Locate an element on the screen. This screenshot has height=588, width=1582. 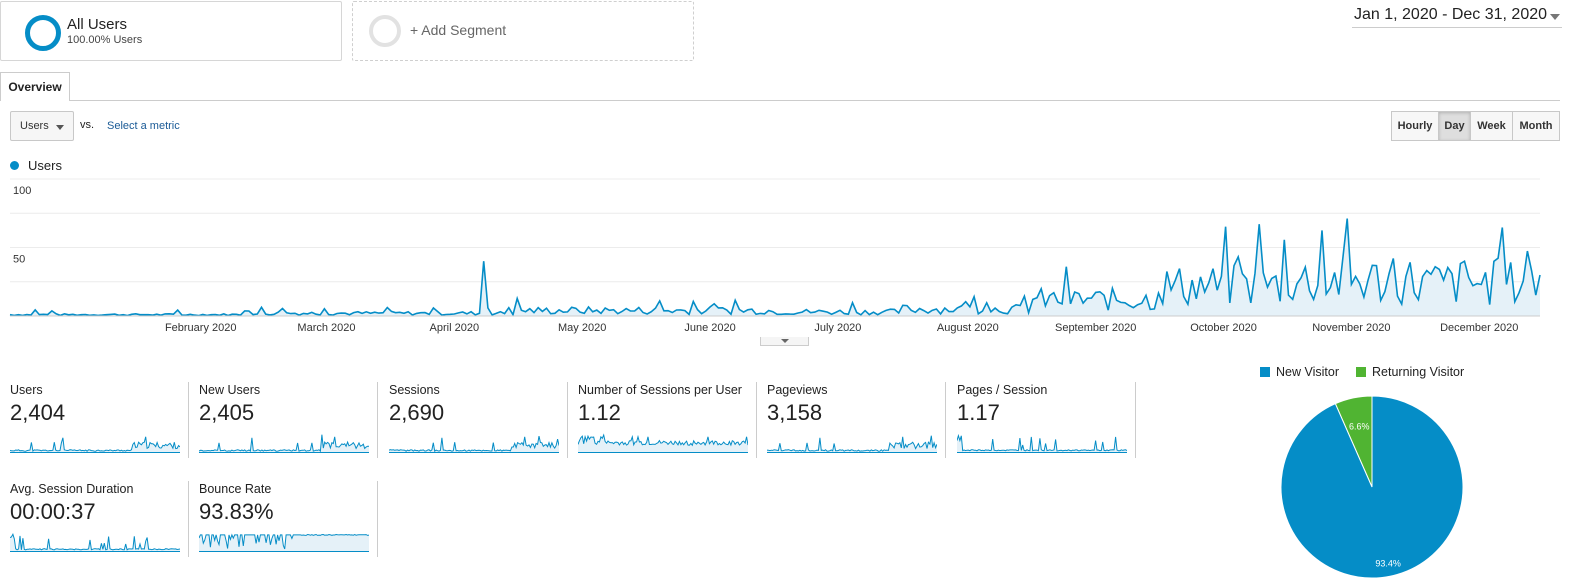
metric-value: 2,404 is located at coordinates (38, 412).